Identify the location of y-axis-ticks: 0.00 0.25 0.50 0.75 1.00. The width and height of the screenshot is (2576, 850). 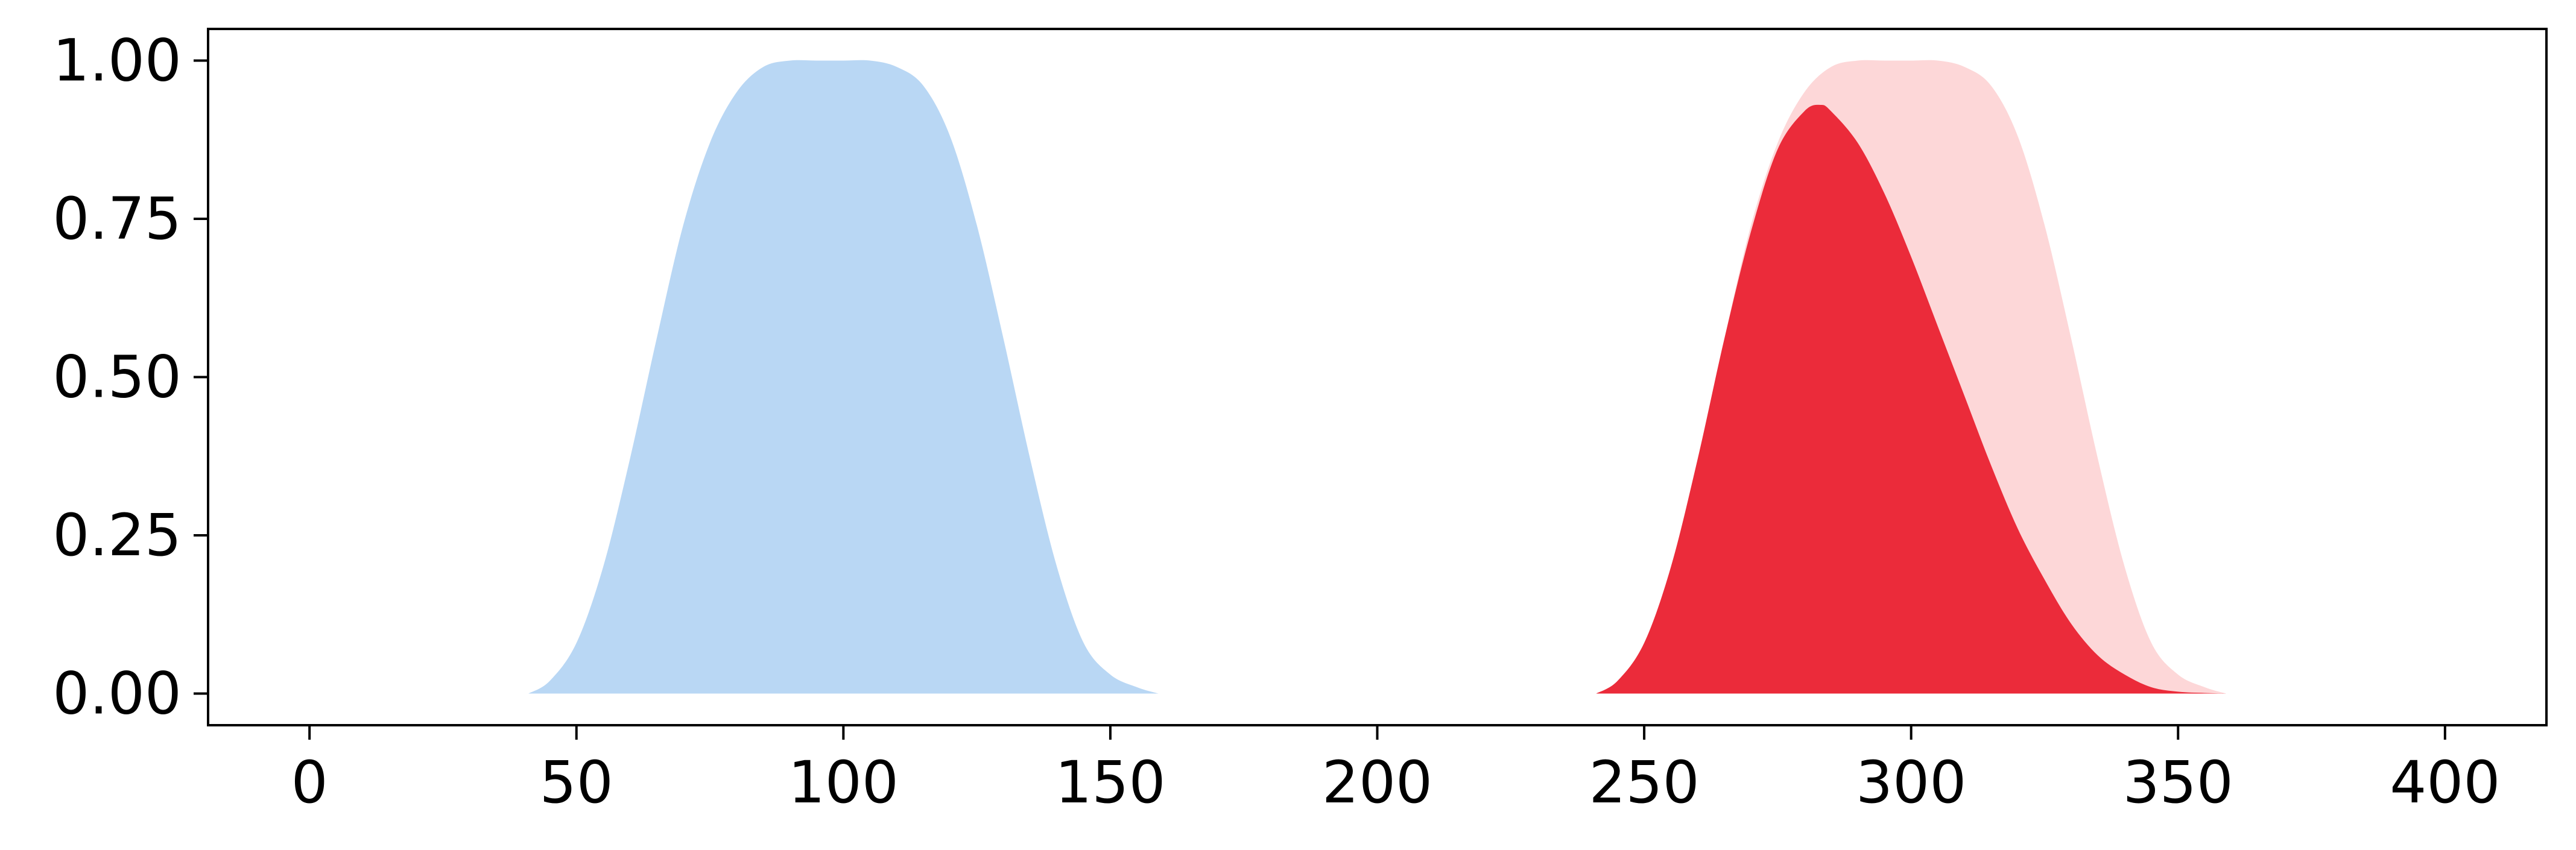
(130, 377).